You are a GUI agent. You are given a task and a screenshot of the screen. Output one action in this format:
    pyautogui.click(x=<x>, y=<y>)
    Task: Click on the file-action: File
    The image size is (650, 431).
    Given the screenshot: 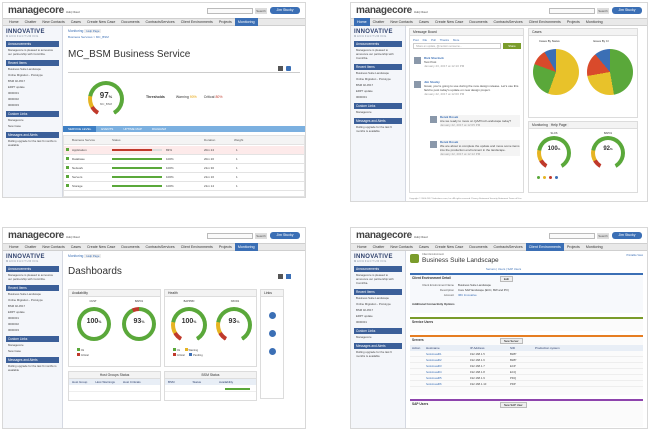 What is the action you would take?
    pyautogui.click(x=425, y=40)
    